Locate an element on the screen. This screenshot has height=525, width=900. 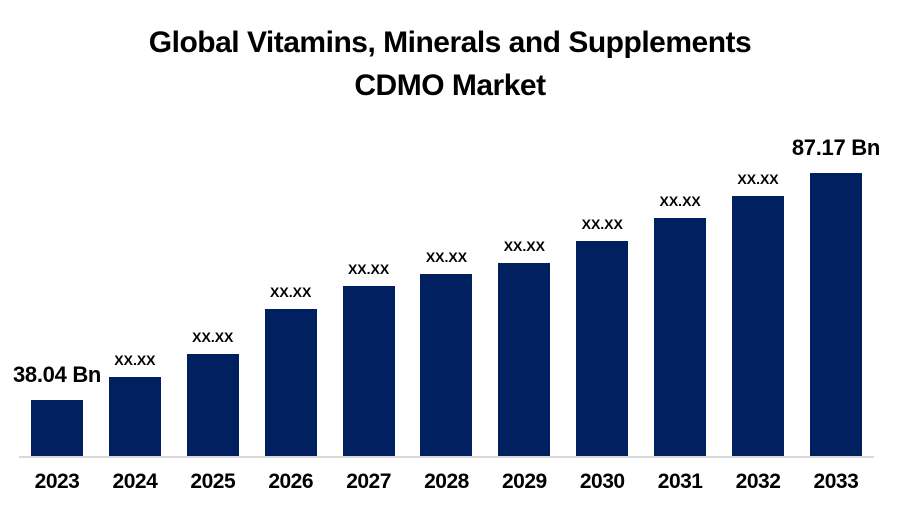
bar-column: 87.17 Bn is located at coordinates (836, 295).